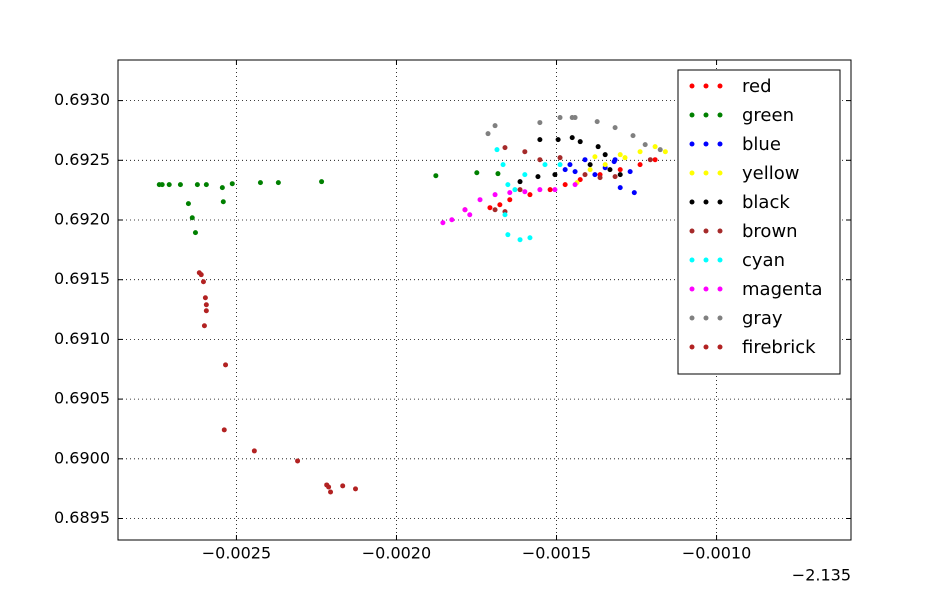 Image resolution: width=944 pixels, height=600 pixels. I want to click on legend-label: black, so click(766, 202).